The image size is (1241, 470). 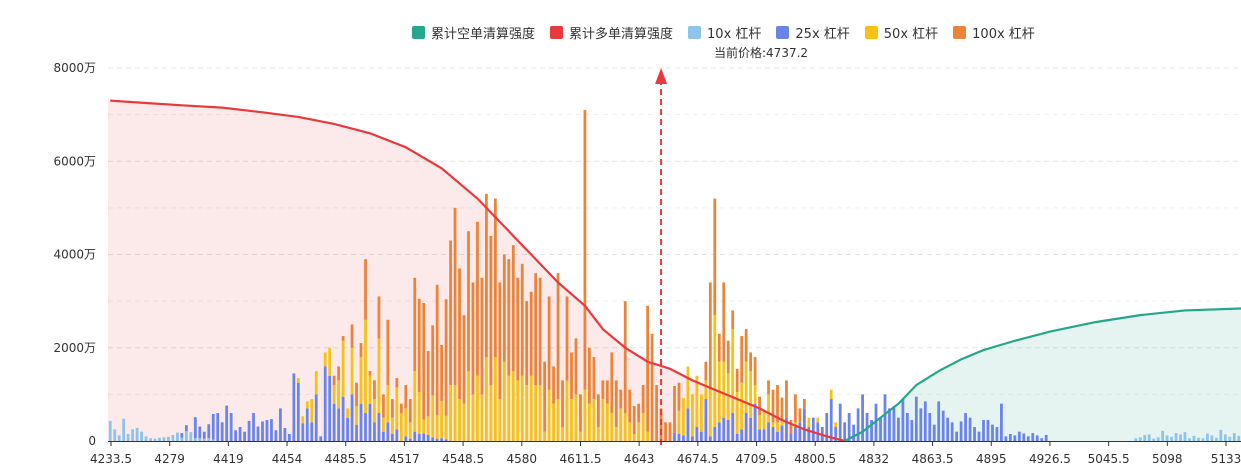 I want to click on legend-label-50x: 50x 杠杆, so click(x=911, y=34).